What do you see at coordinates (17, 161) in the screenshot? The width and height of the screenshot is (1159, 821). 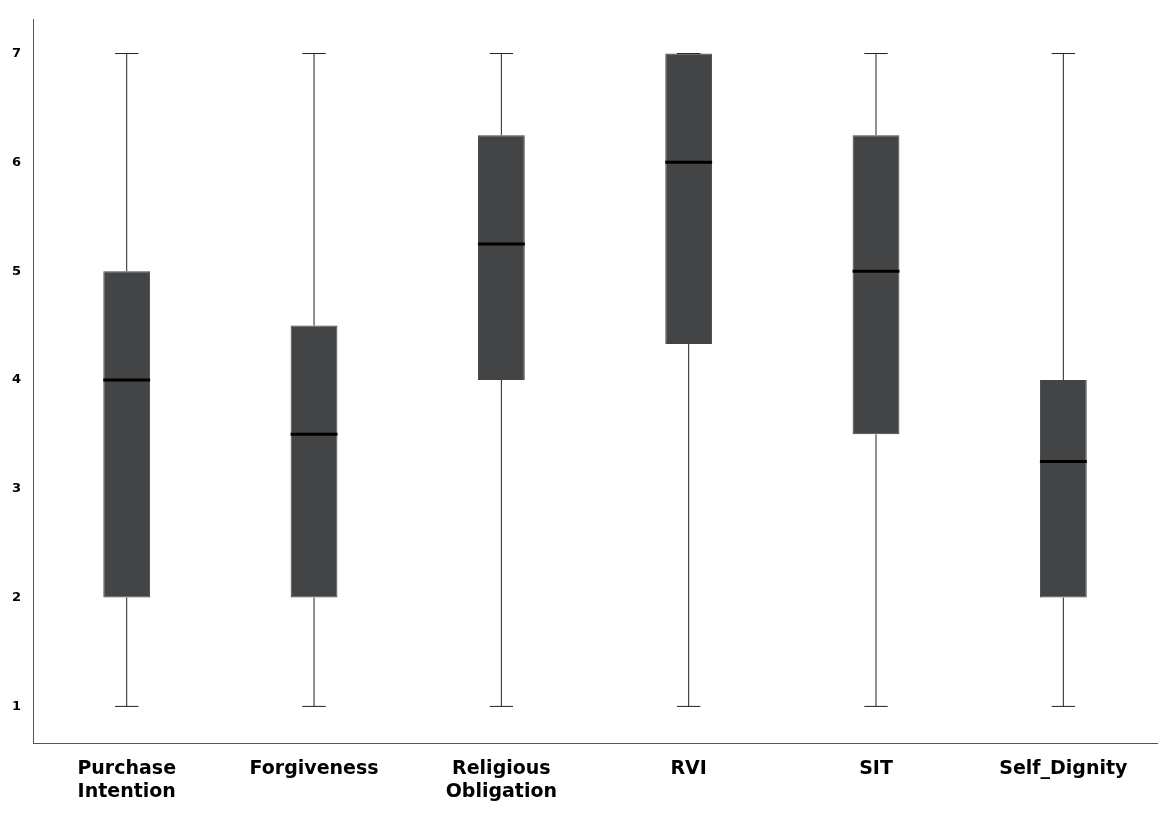 I see `y-tick-label: 6` at bounding box center [17, 161].